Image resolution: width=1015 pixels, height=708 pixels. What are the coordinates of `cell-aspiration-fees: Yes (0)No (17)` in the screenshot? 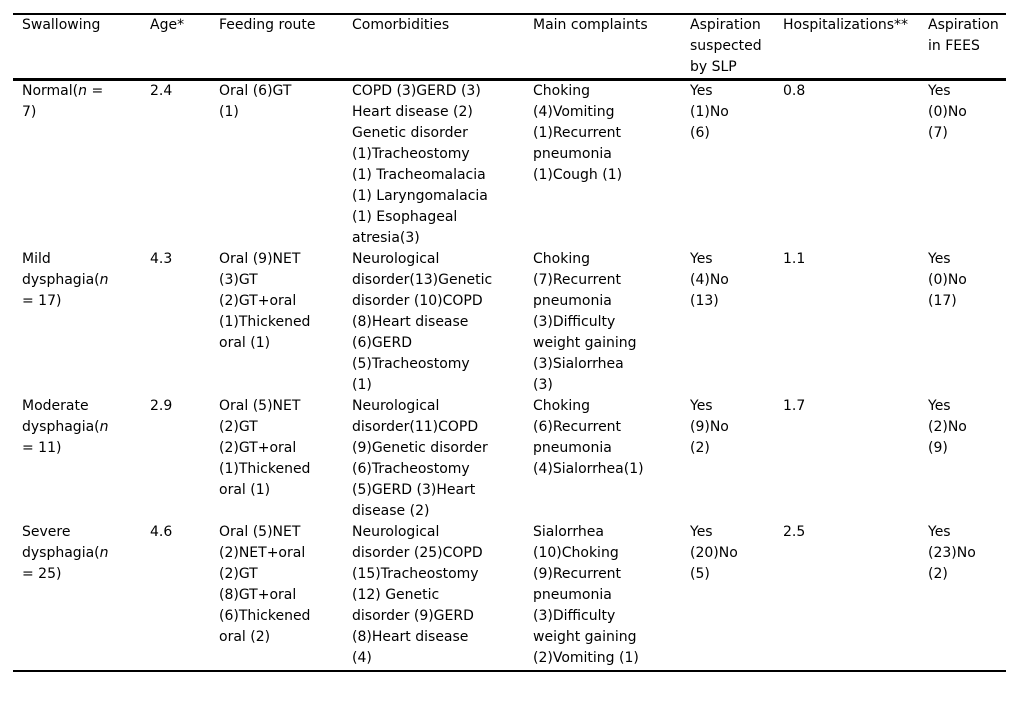 It's located at (947, 280).